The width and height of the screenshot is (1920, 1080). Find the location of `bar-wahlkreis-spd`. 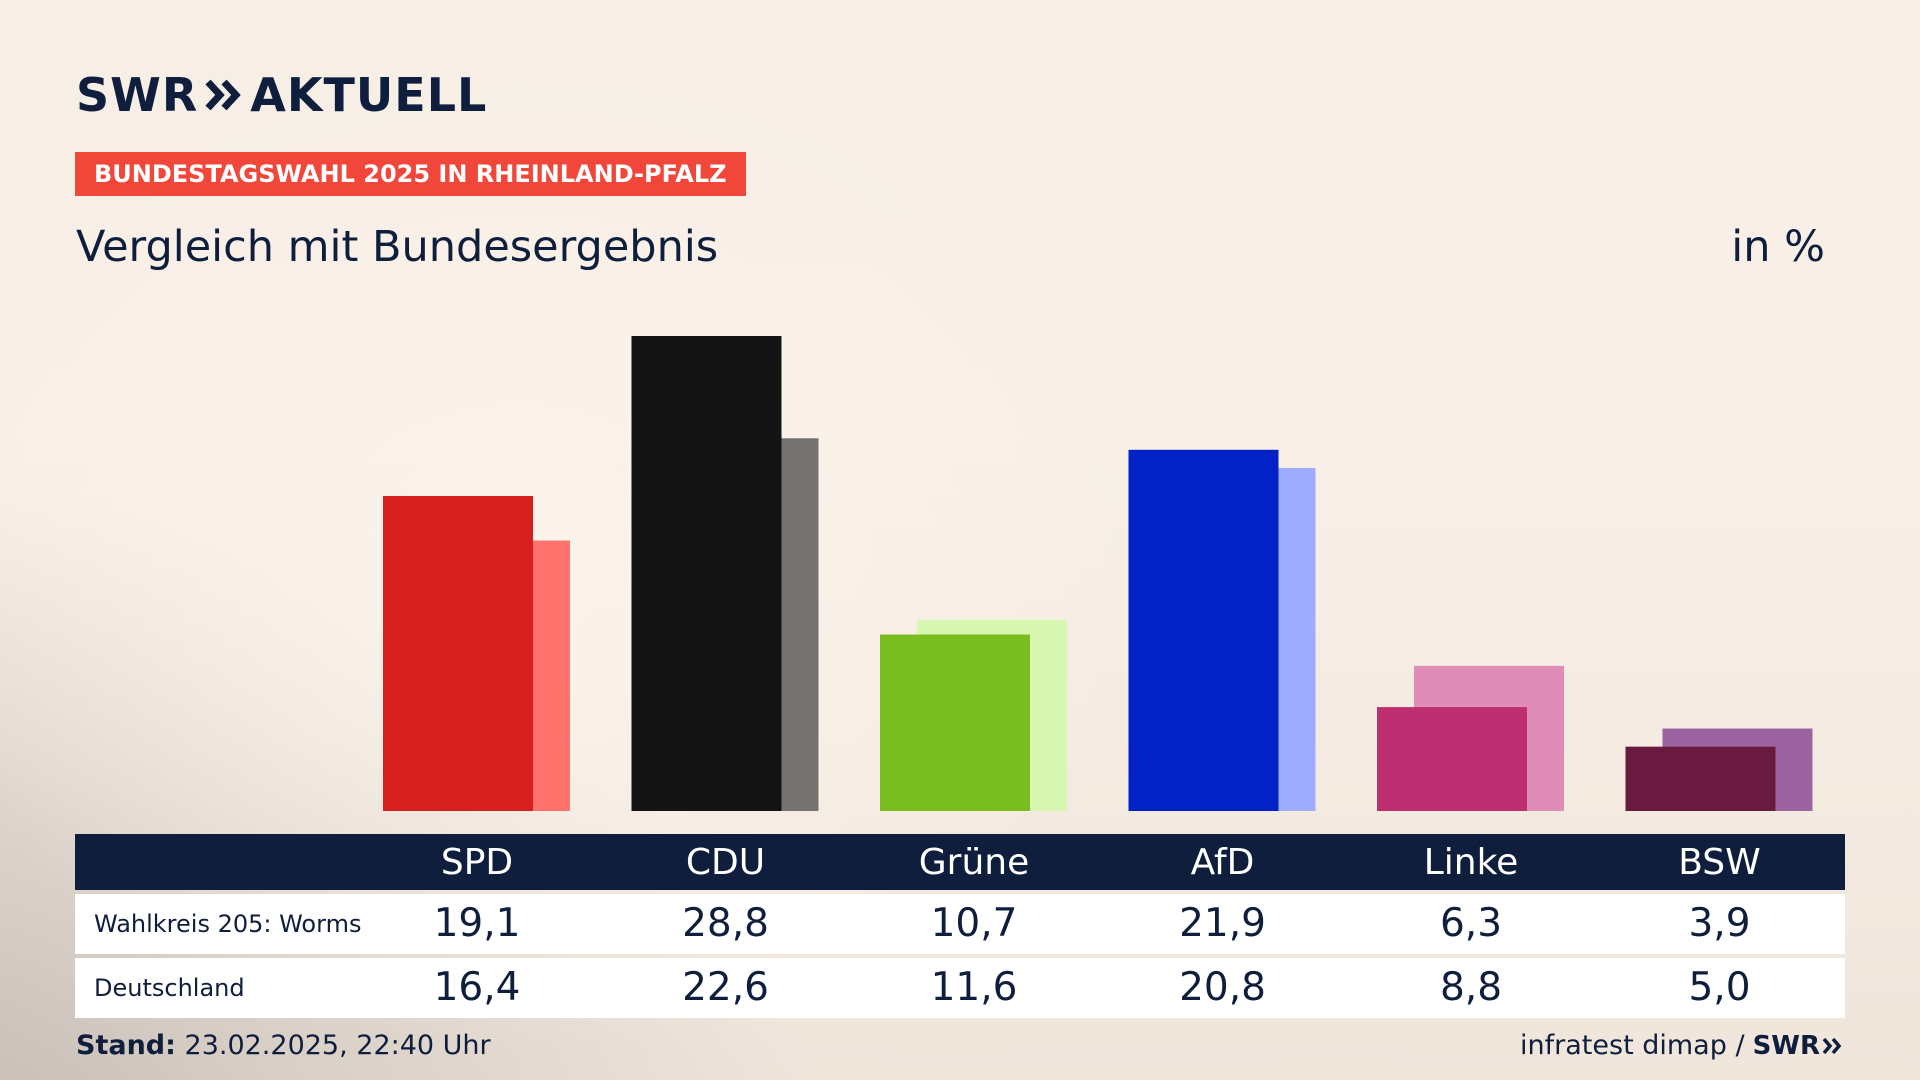

bar-wahlkreis-spd is located at coordinates (458, 653).